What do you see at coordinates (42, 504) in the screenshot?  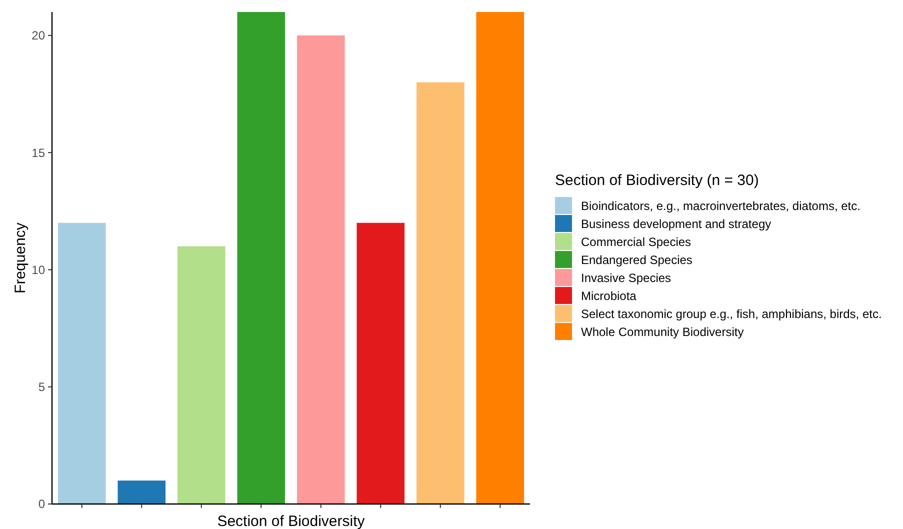 I see `y-tick-label: 0` at bounding box center [42, 504].